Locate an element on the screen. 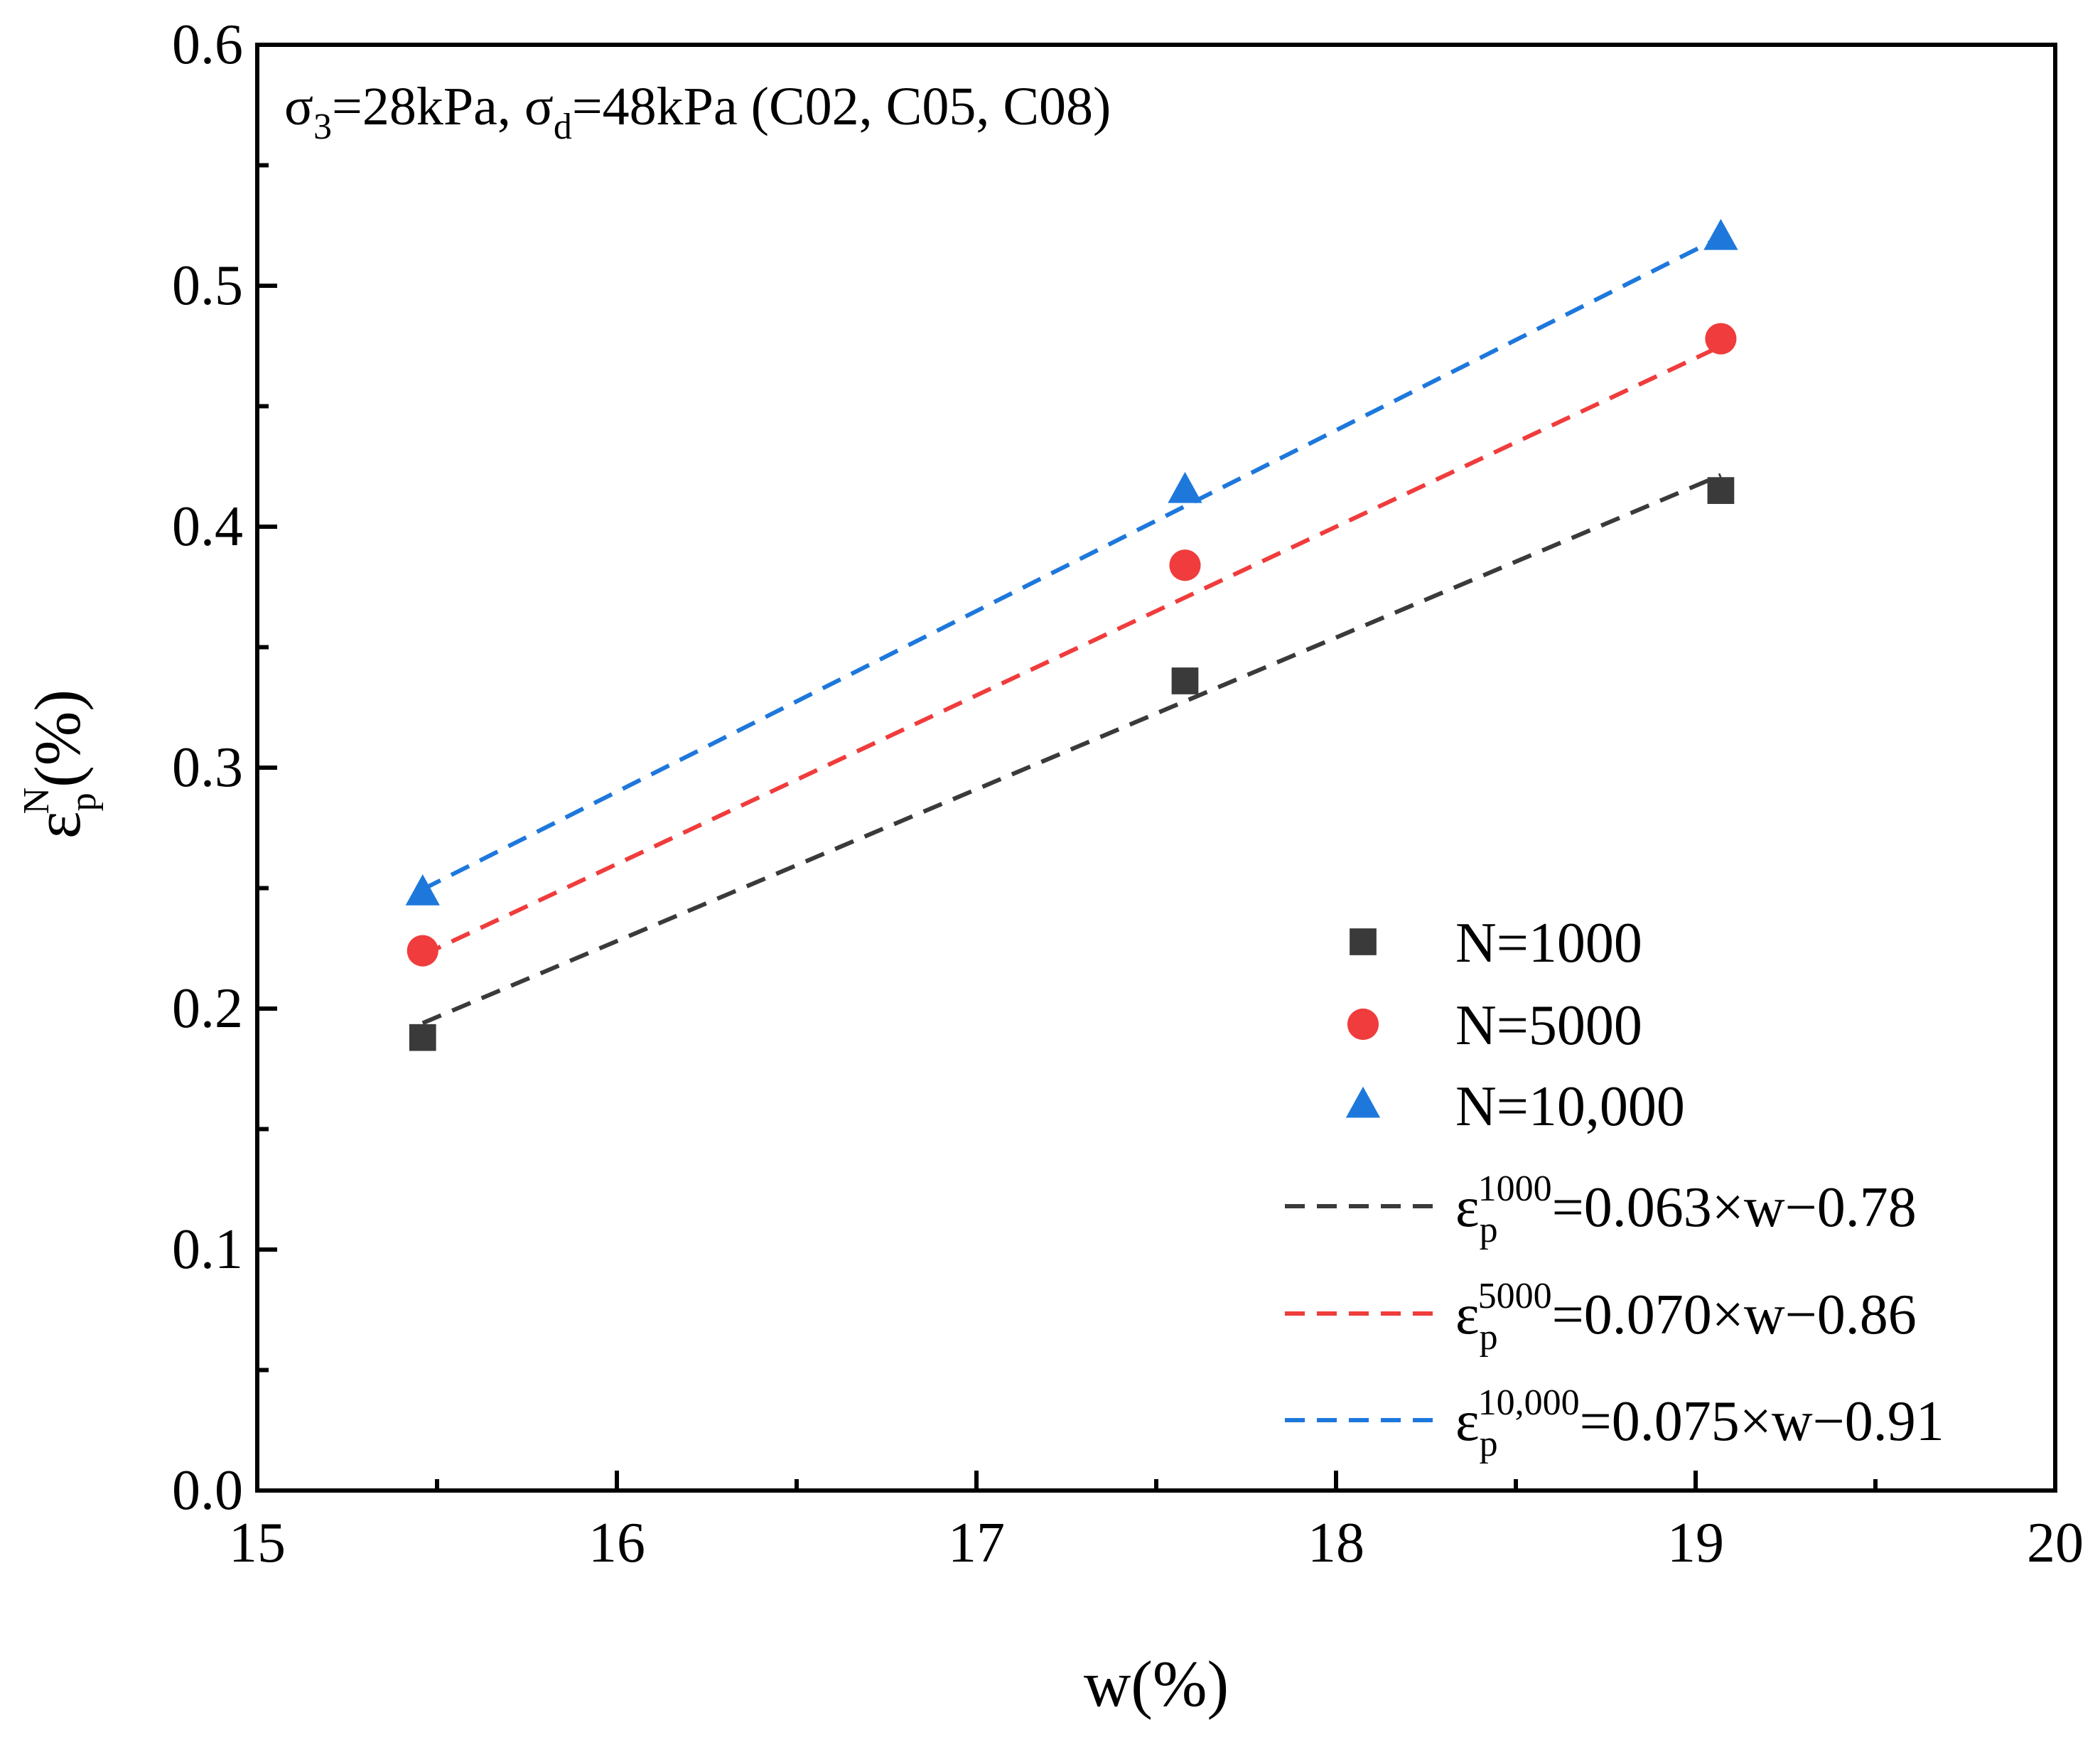 This screenshot has height=1740, width=2100. y-tick-label: 0.1 is located at coordinates (208, 1249).